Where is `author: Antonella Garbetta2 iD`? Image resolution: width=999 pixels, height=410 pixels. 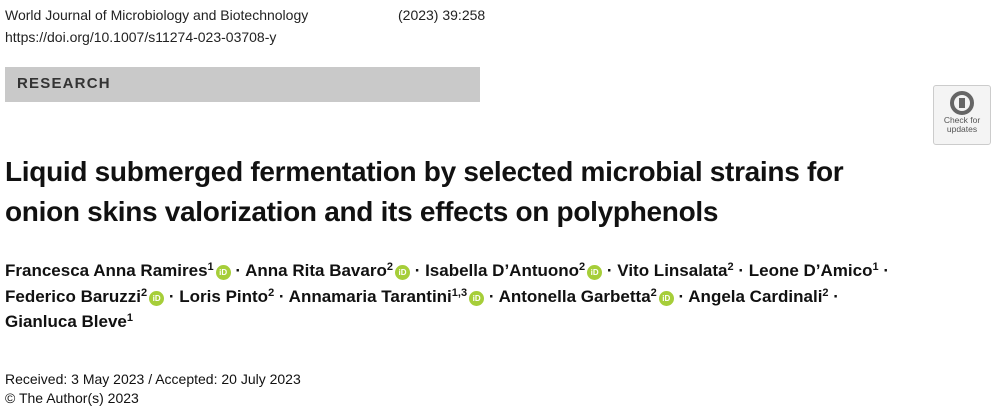
author: Antonella Garbetta2 iD is located at coordinates (586, 296).